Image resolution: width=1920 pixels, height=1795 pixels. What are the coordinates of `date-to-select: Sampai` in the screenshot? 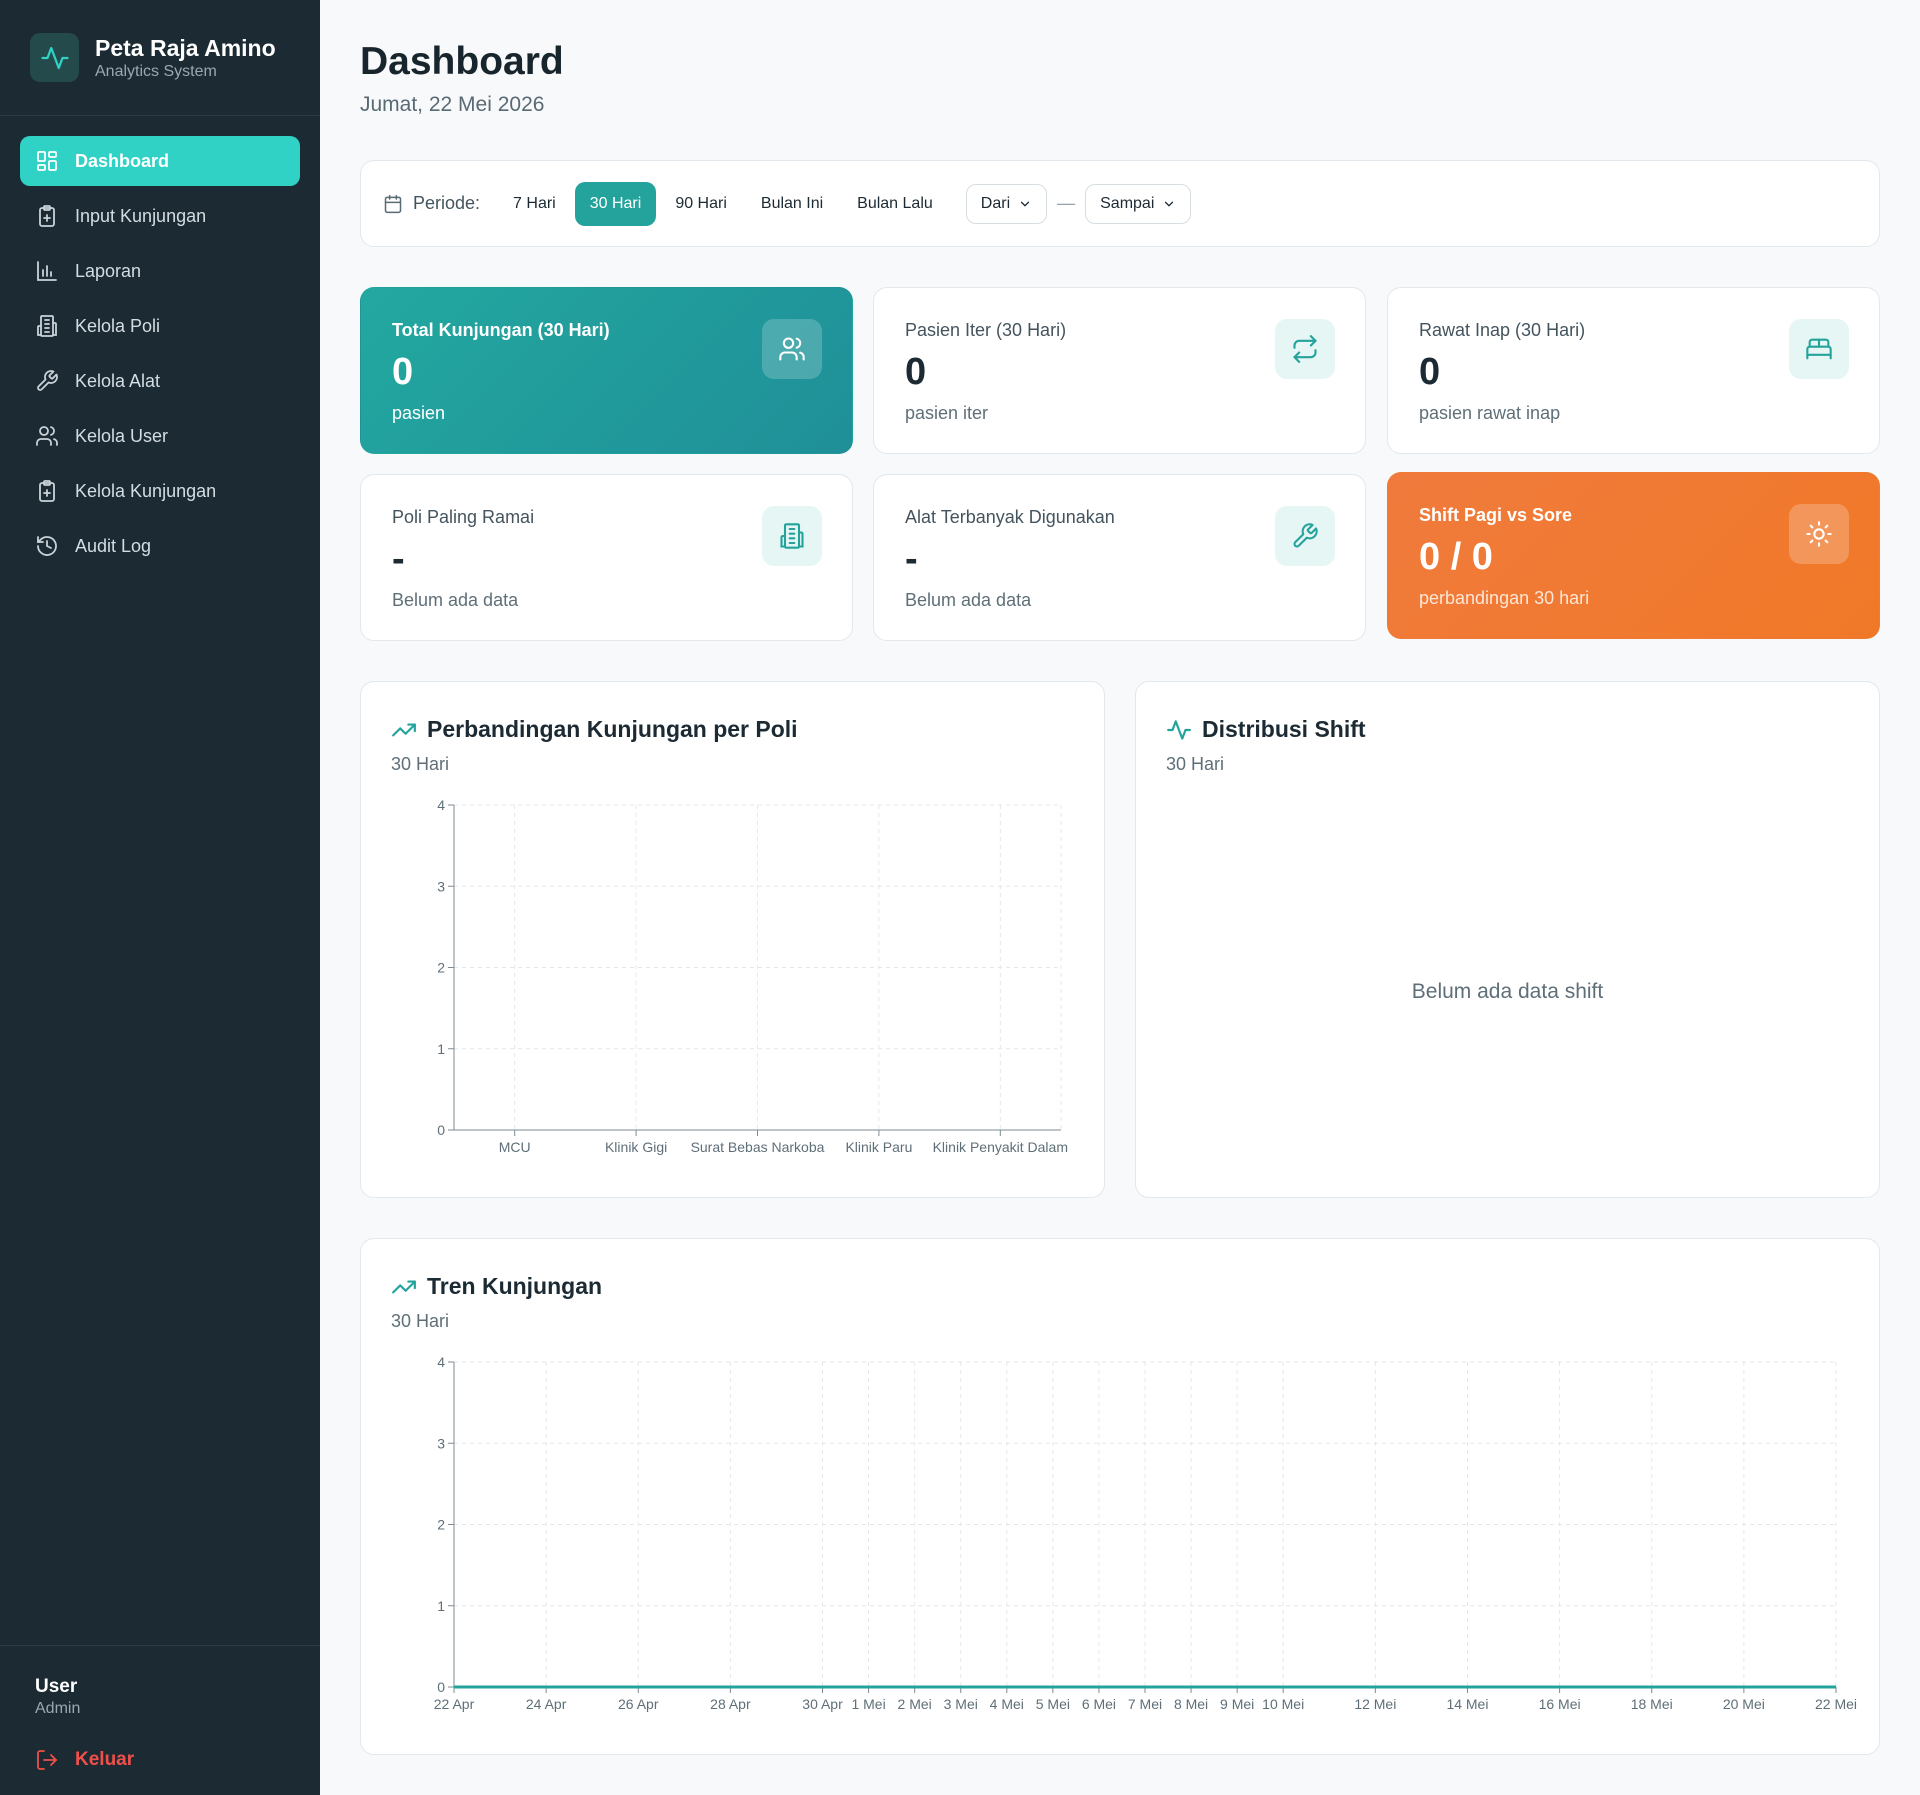 It's located at (1138, 203).